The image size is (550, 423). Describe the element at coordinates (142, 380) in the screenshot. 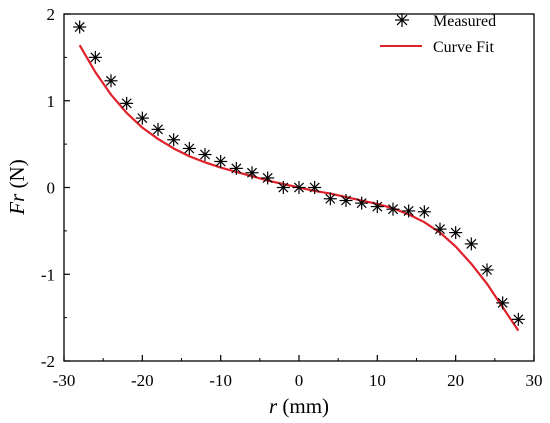

I see `x-tick-label: -20` at that location.